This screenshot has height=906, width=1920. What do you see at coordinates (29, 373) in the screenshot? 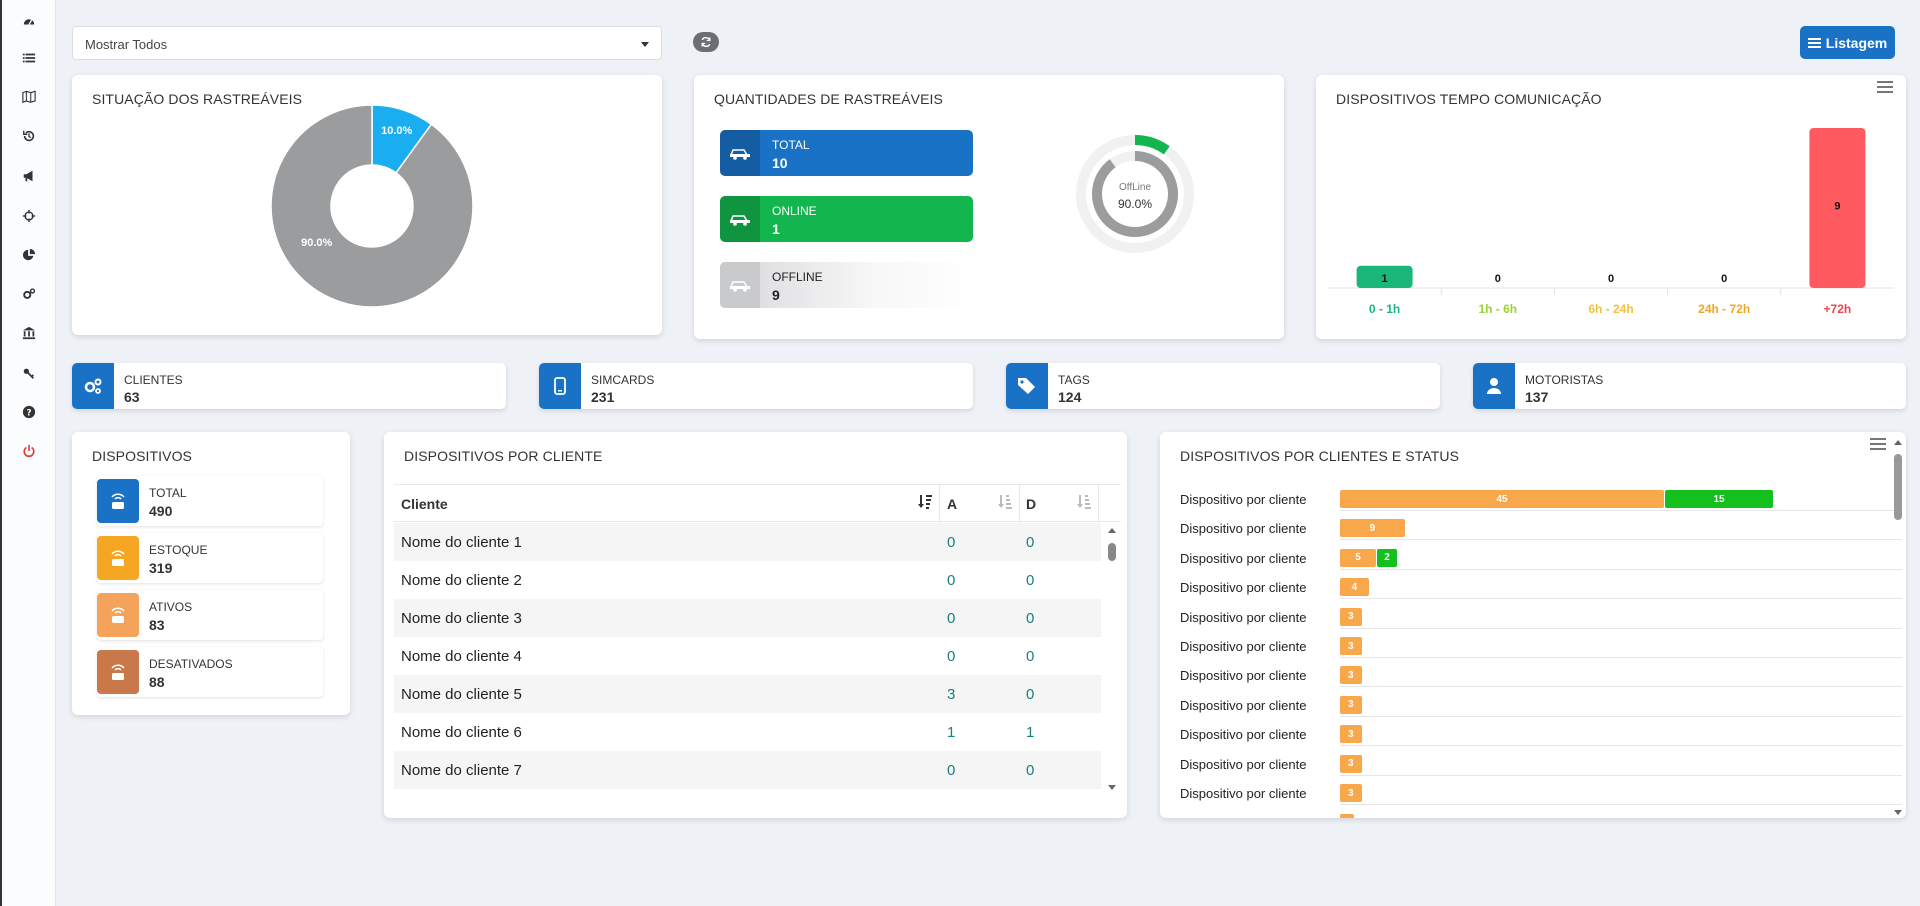
I see `key-icon` at bounding box center [29, 373].